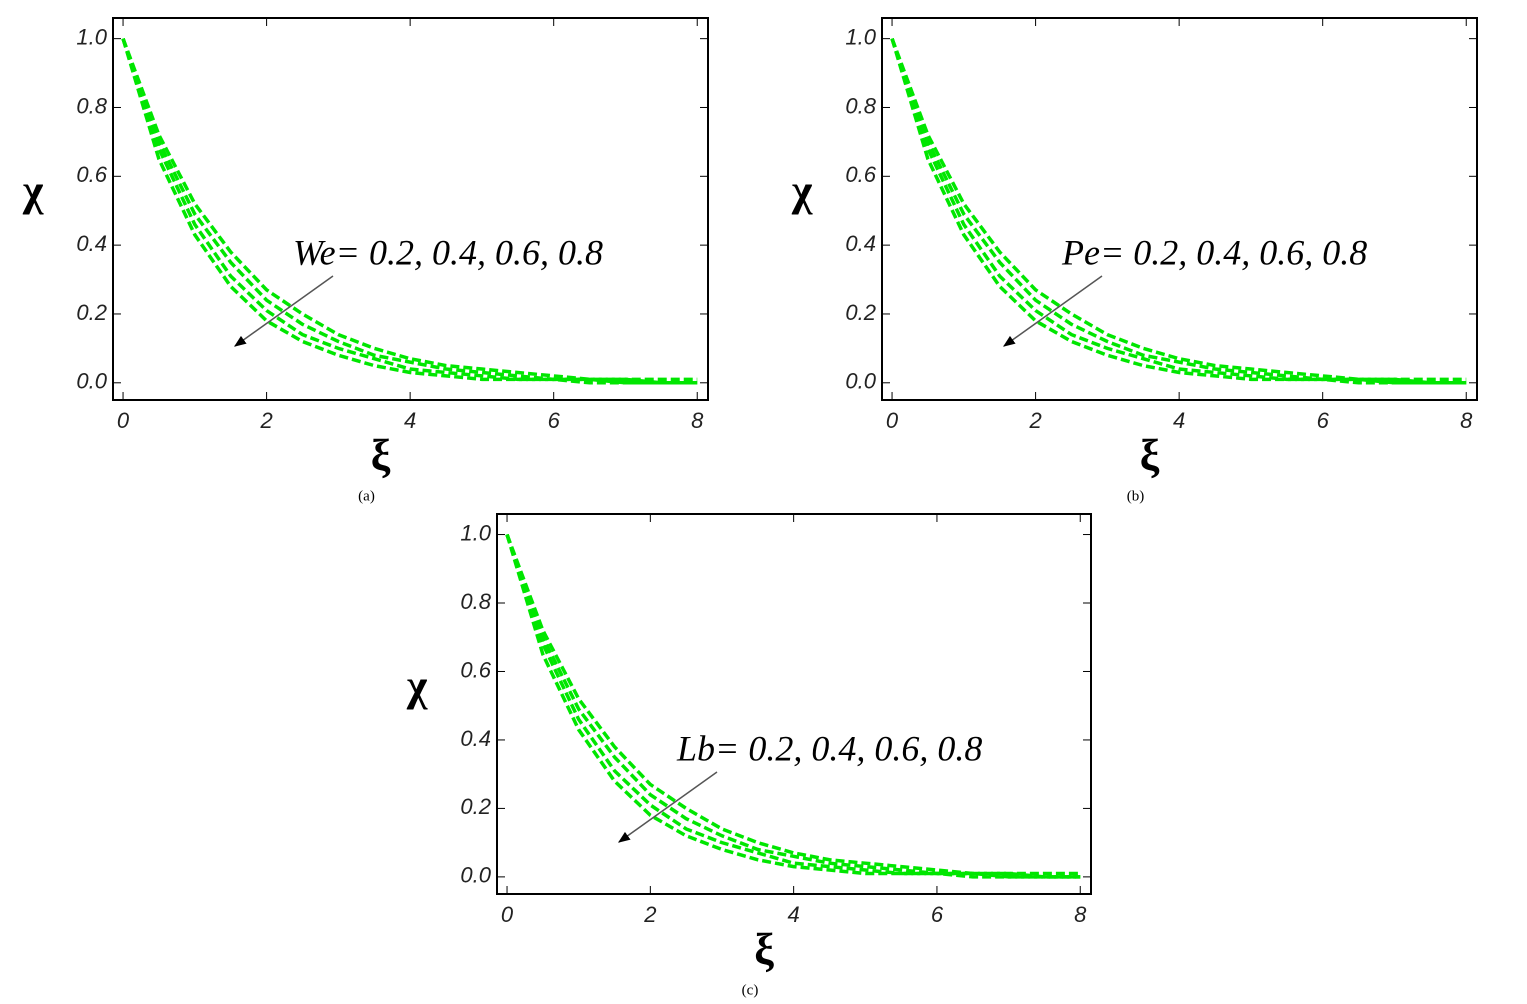 The height and width of the screenshot is (1004, 1527). What do you see at coordinates (1136, 496) in the screenshot?
I see `panel-caption: (b)` at bounding box center [1136, 496].